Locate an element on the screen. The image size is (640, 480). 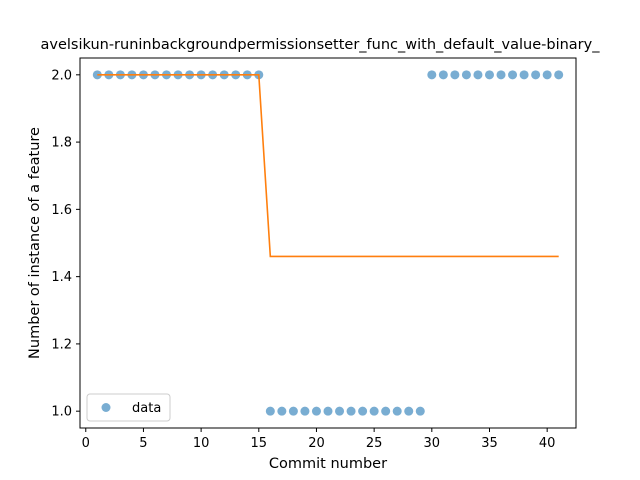
x-tick-label: 25 is located at coordinates (374, 443).